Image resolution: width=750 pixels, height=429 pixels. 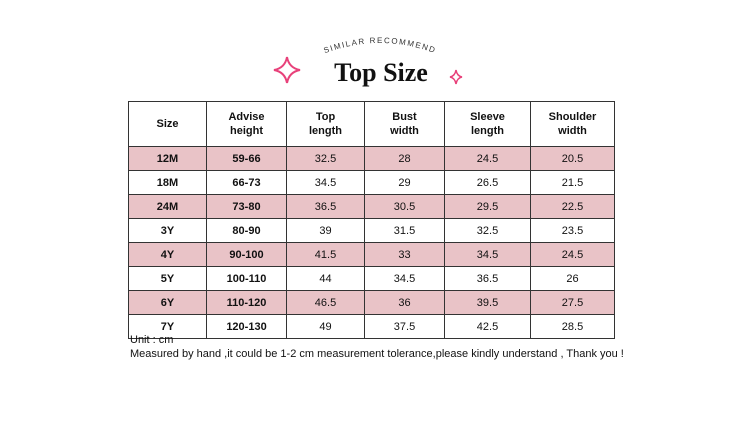 What do you see at coordinates (572, 302) in the screenshot?
I see `table-cell: 27.5` at bounding box center [572, 302].